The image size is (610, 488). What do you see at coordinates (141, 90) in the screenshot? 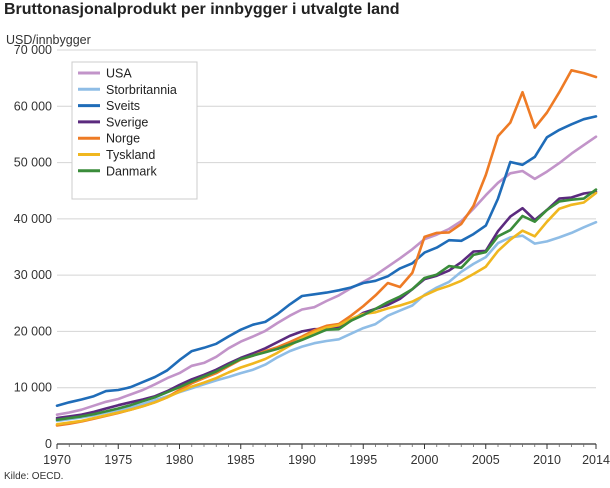
I see `legend-label: Storbritannia` at bounding box center [141, 90].